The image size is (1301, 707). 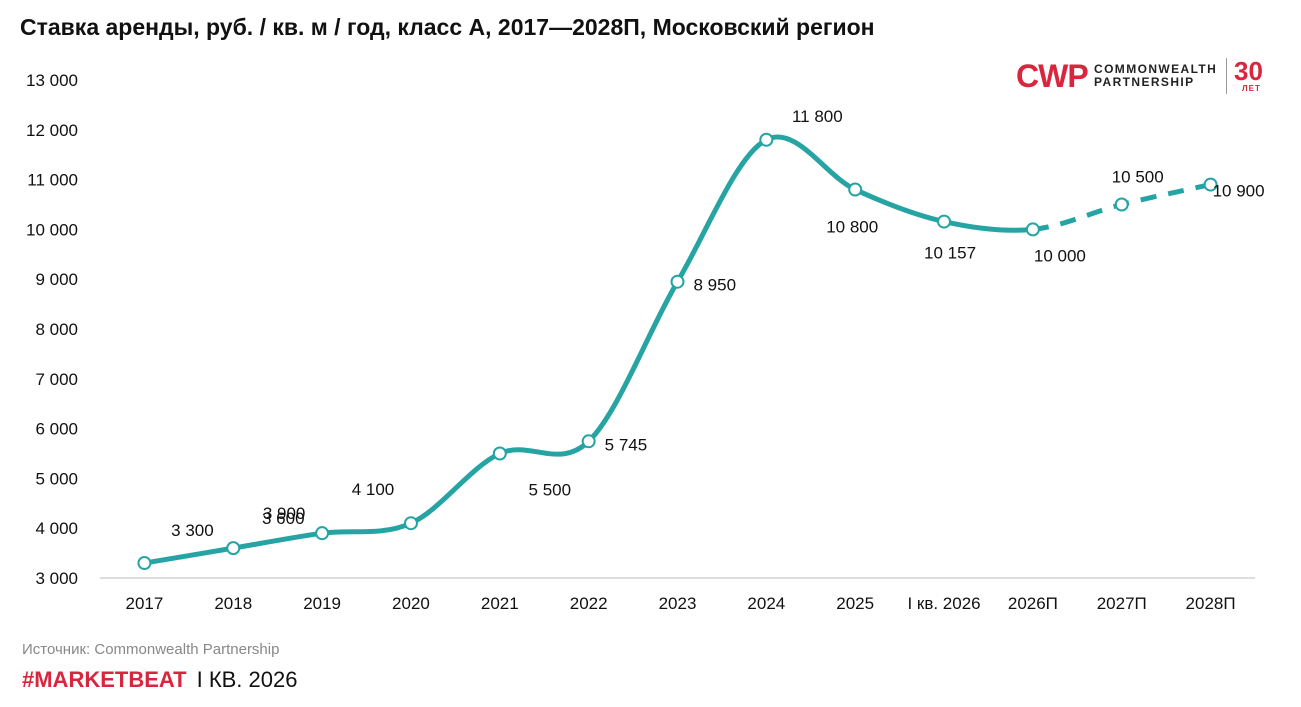 What do you see at coordinates (855, 603) in the screenshot?
I see `x-tick-label: 2025` at bounding box center [855, 603].